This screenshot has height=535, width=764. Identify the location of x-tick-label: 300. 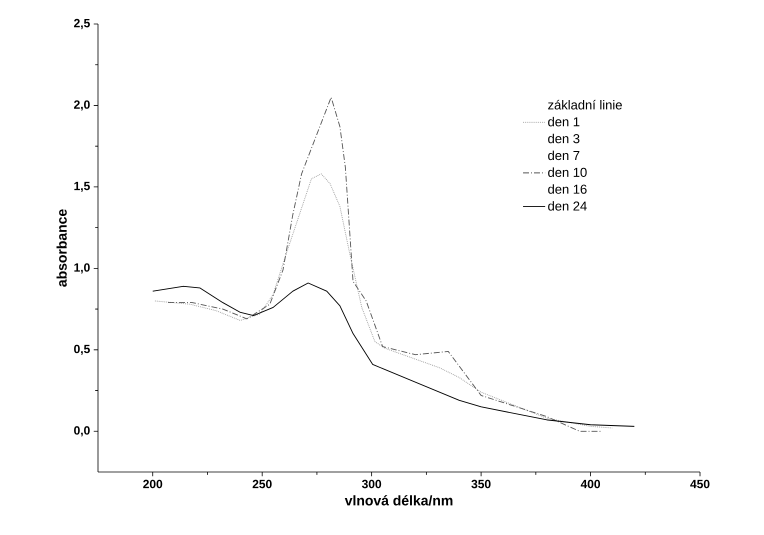
(372, 484).